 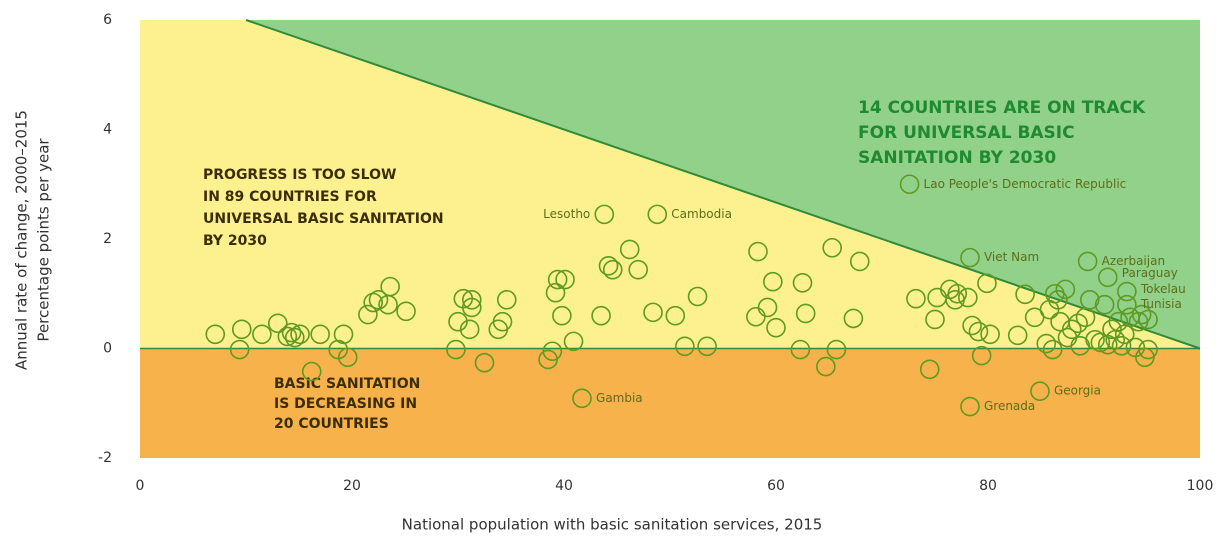 I want to click on x-tick-label: 20, so click(x=352, y=486).